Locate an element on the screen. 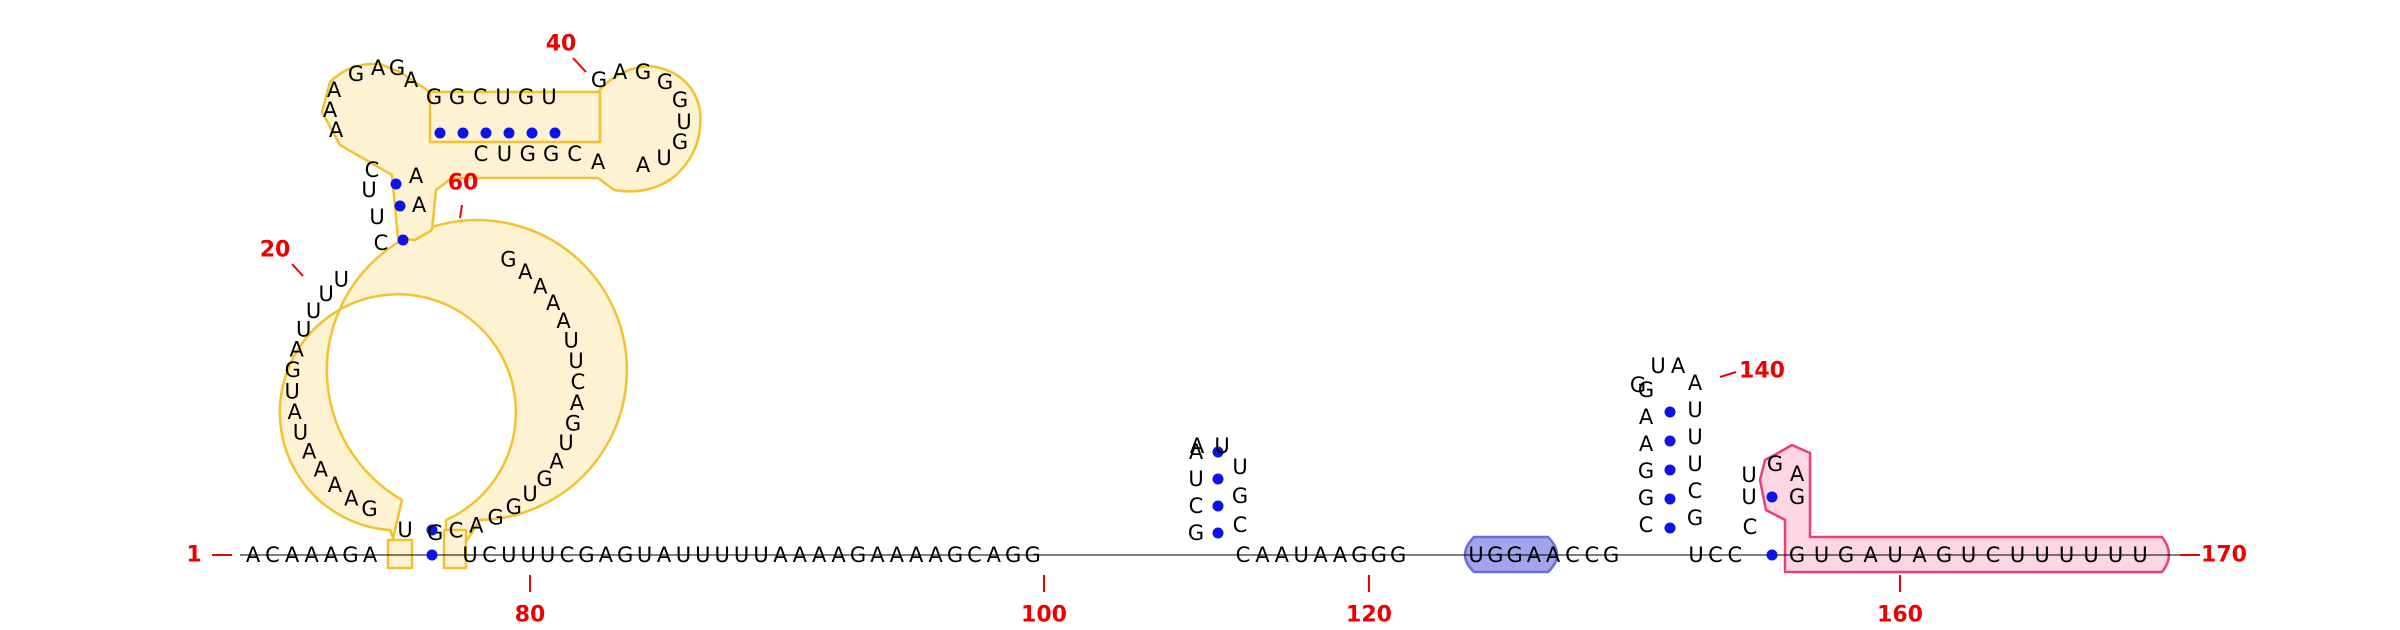 This screenshot has height=630, width=2400. position-label-n1: 1 is located at coordinates (193, 555).